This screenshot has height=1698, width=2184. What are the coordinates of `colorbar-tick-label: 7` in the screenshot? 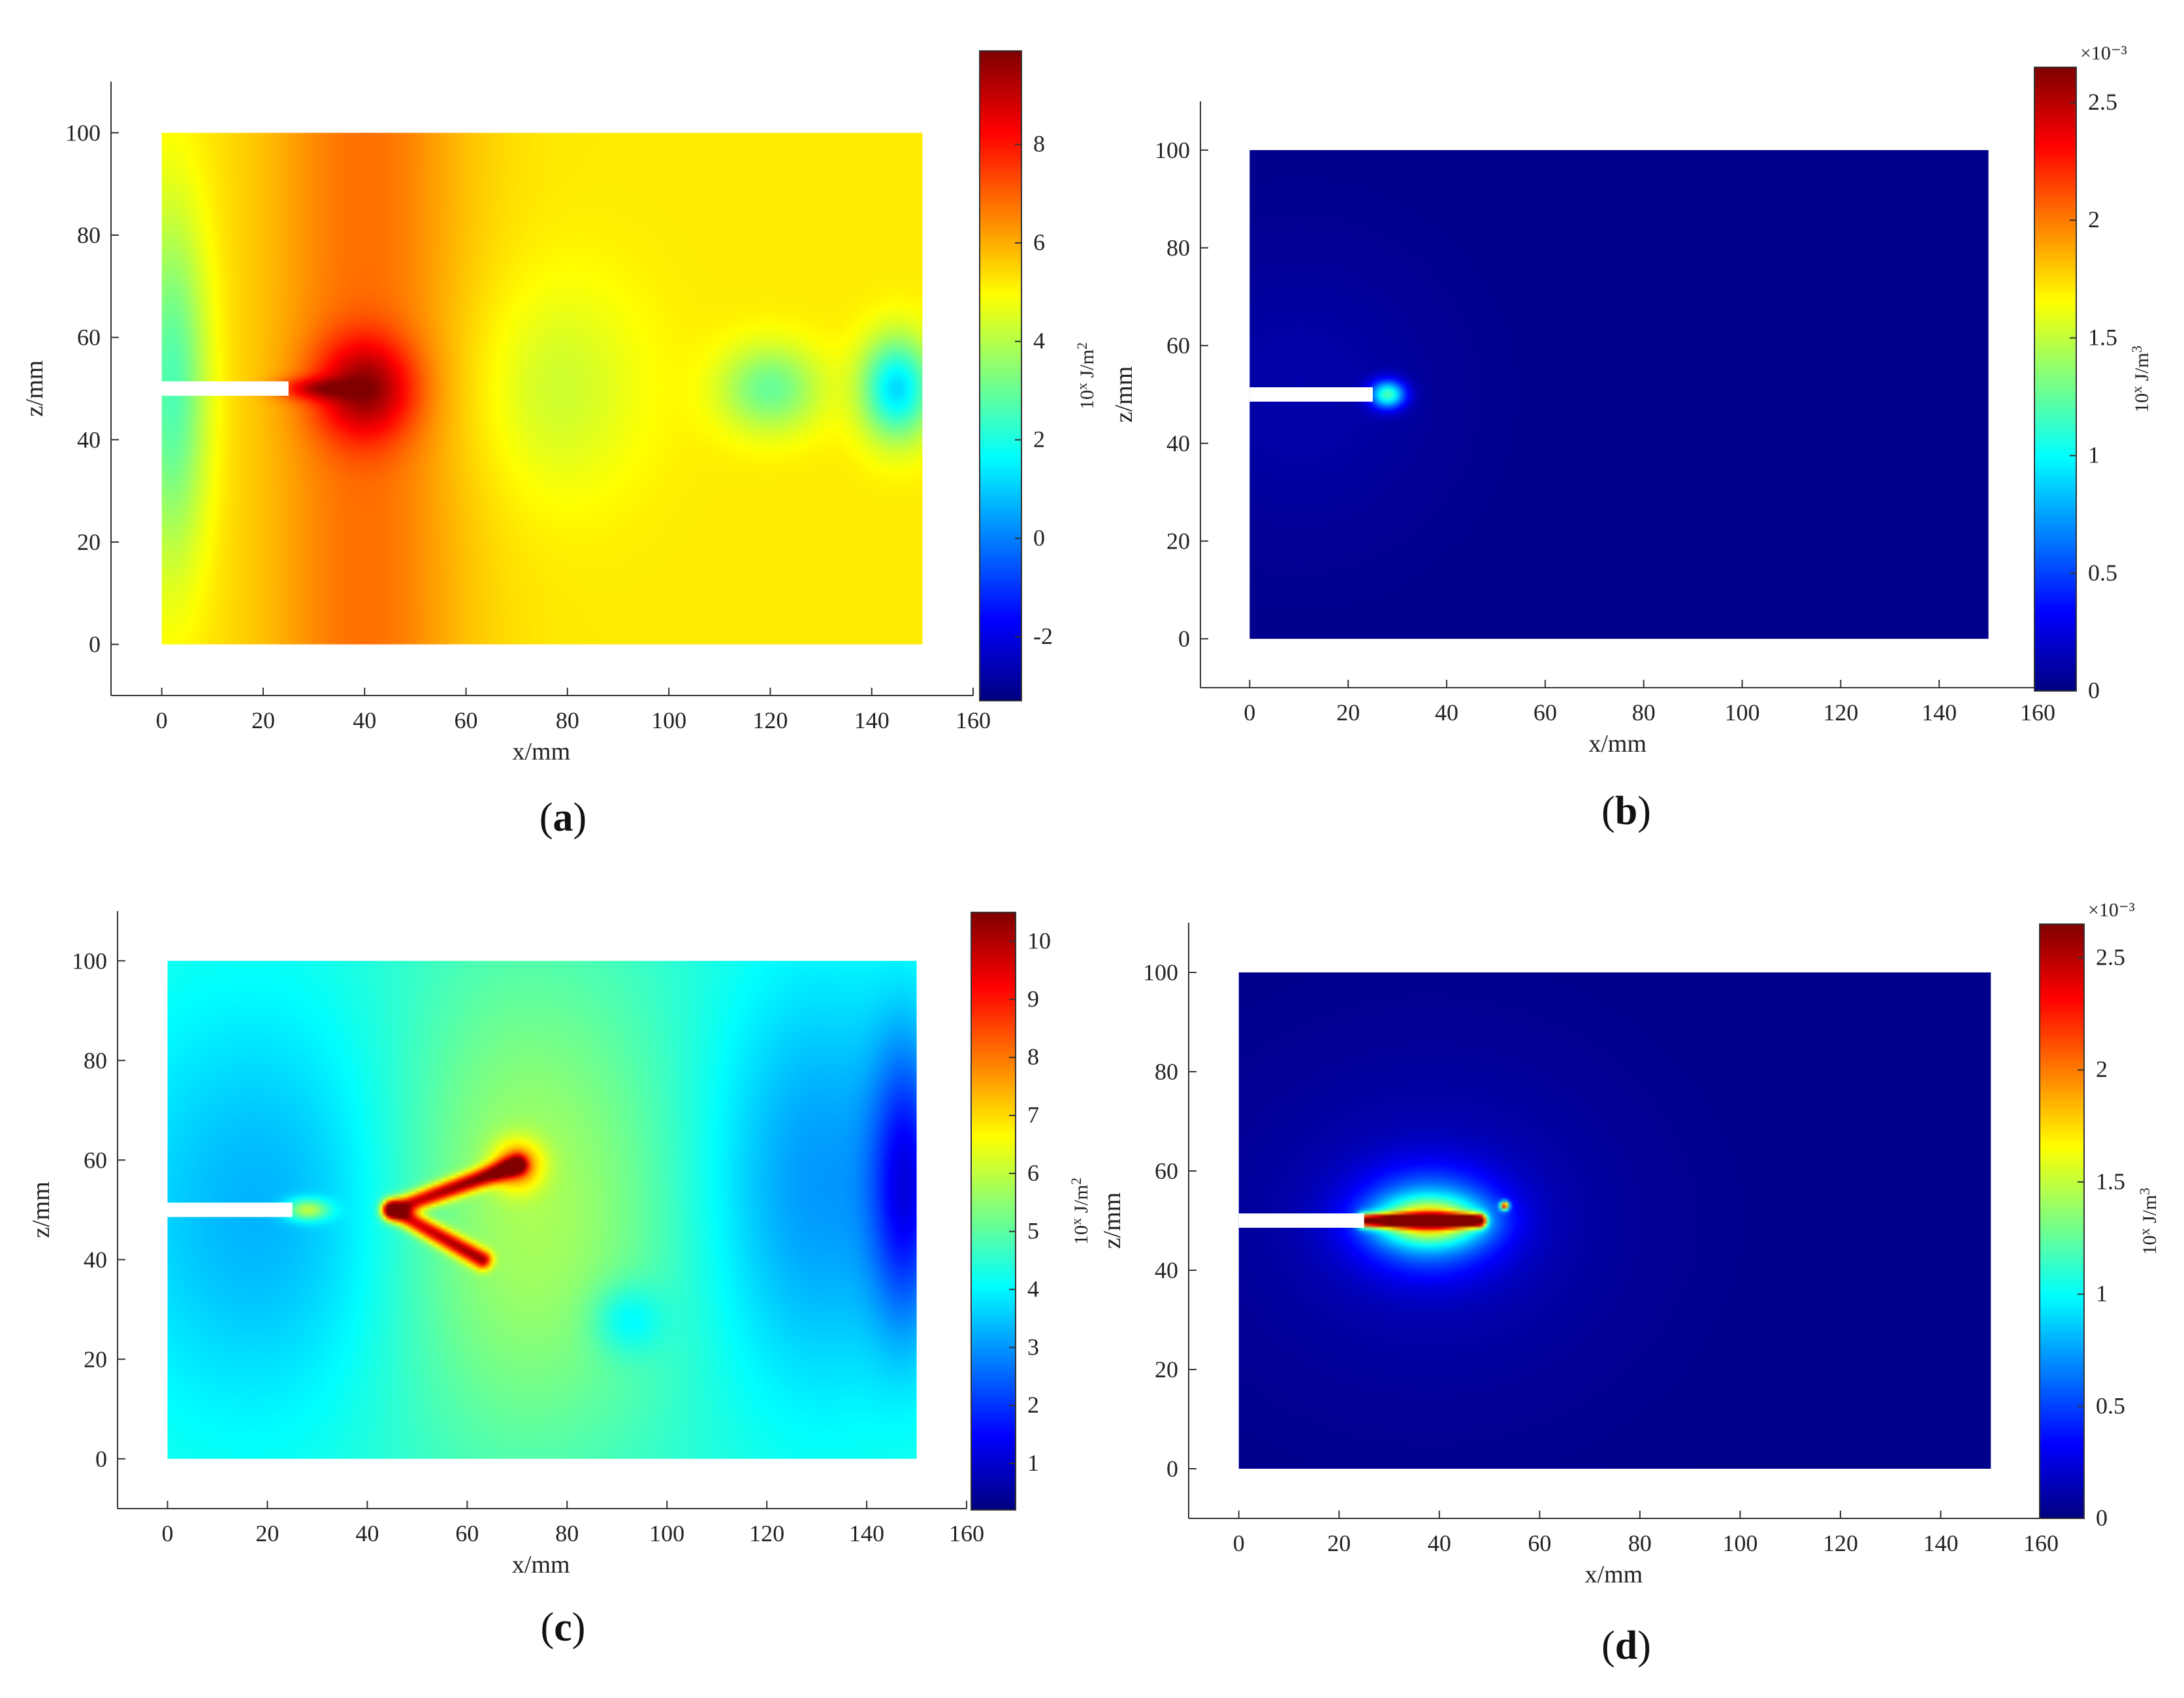 It's located at (1033, 1115).